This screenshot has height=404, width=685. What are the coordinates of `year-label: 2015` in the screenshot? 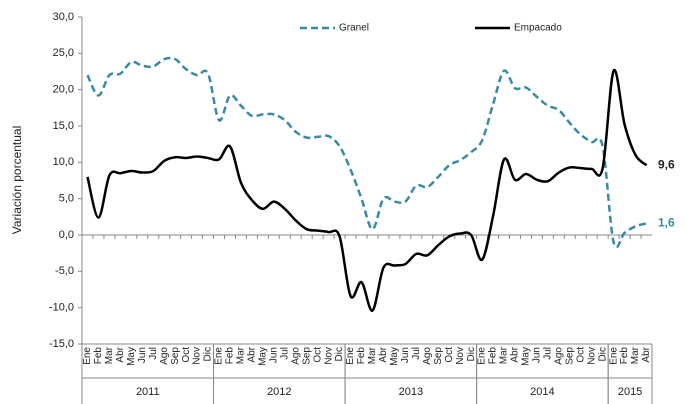 It's located at (630, 392).